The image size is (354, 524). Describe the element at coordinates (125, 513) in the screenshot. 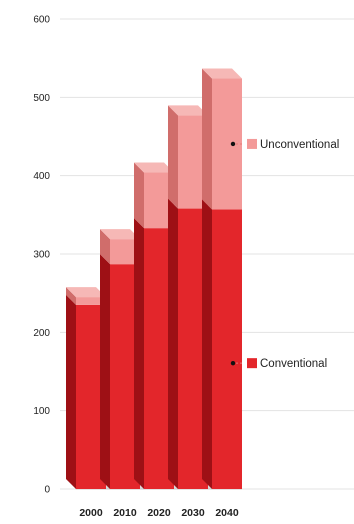

I see `x-tick-label: 2010` at that location.